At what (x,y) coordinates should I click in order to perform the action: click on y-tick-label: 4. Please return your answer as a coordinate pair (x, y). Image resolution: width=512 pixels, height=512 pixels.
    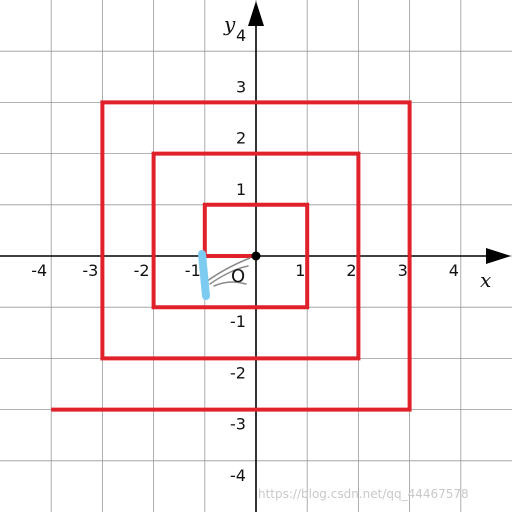
    Looking at the image, I should click on (241, 35).